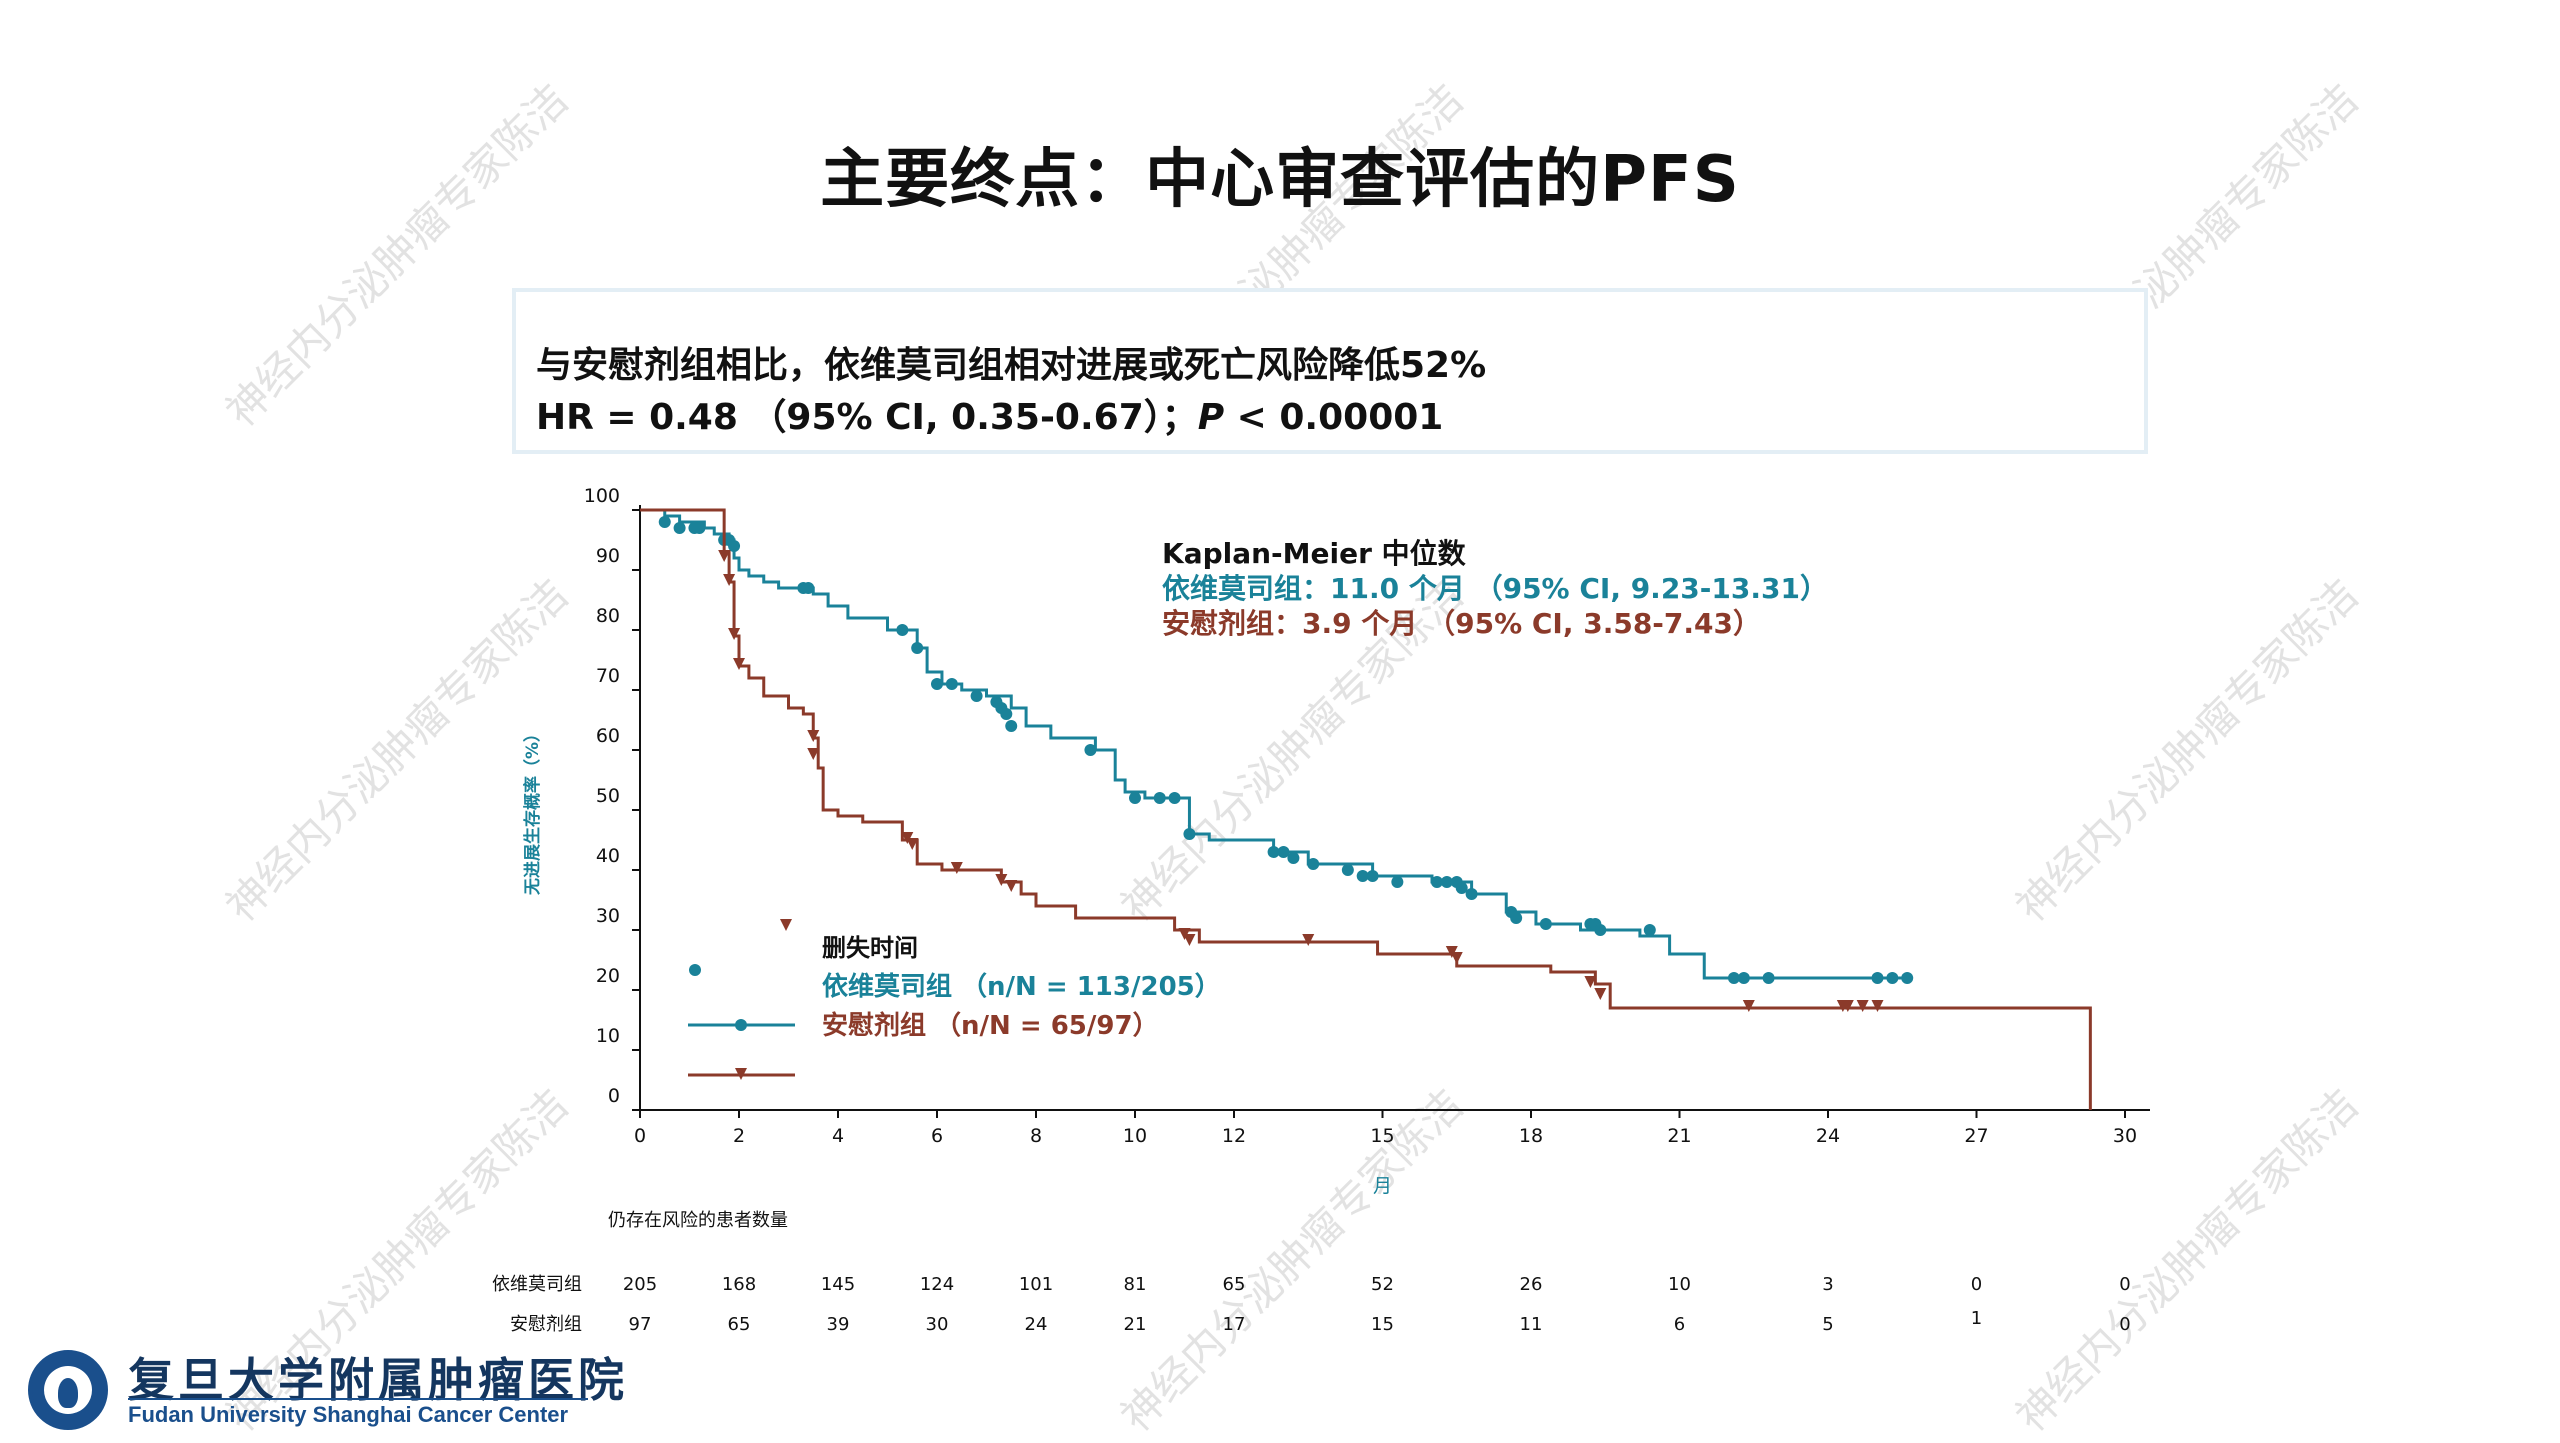 The width and height of the screenshot is (2560, 1443). Describe the element at coordinates (739, 1284) in the screenshot. I see `risk-cell: 168` at that location.